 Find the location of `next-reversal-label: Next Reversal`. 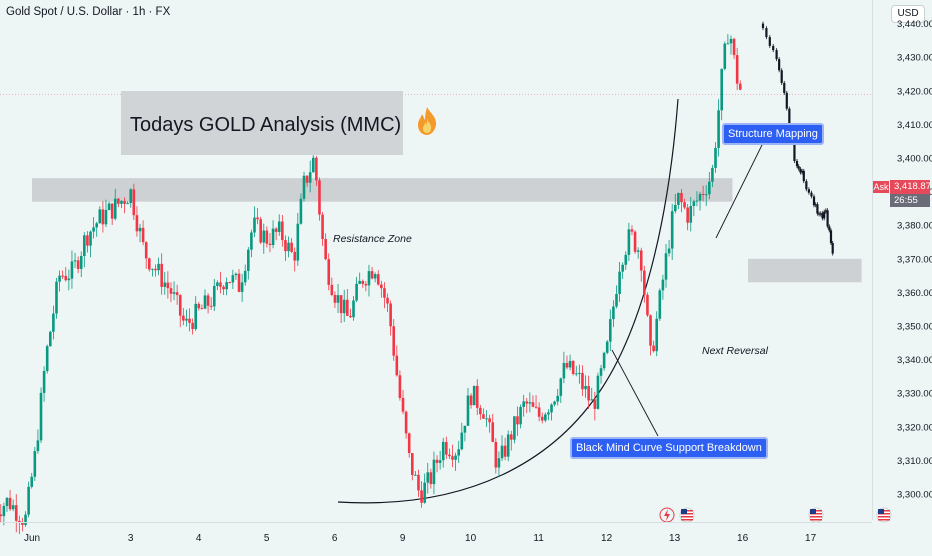

next-reversal-label: Next Reversal is located at coordinates (735, 351).